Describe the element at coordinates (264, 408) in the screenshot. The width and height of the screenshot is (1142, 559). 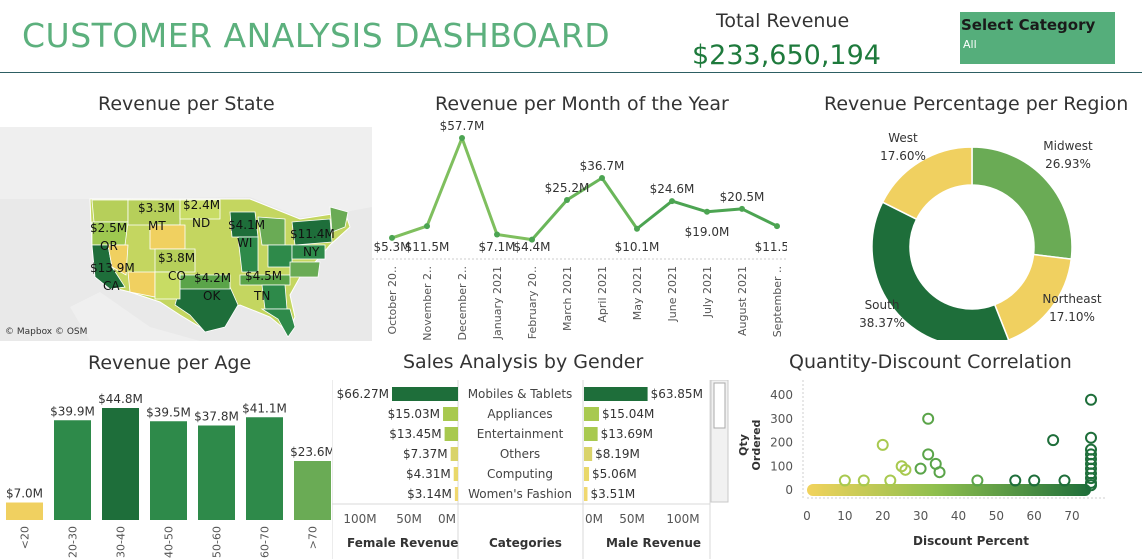
I see `age-bar-label: $41.1M` at that location.